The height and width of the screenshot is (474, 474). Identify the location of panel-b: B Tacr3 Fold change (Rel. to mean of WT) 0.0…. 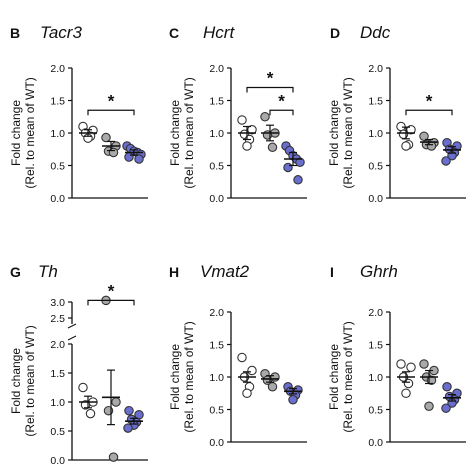
(78, 114).